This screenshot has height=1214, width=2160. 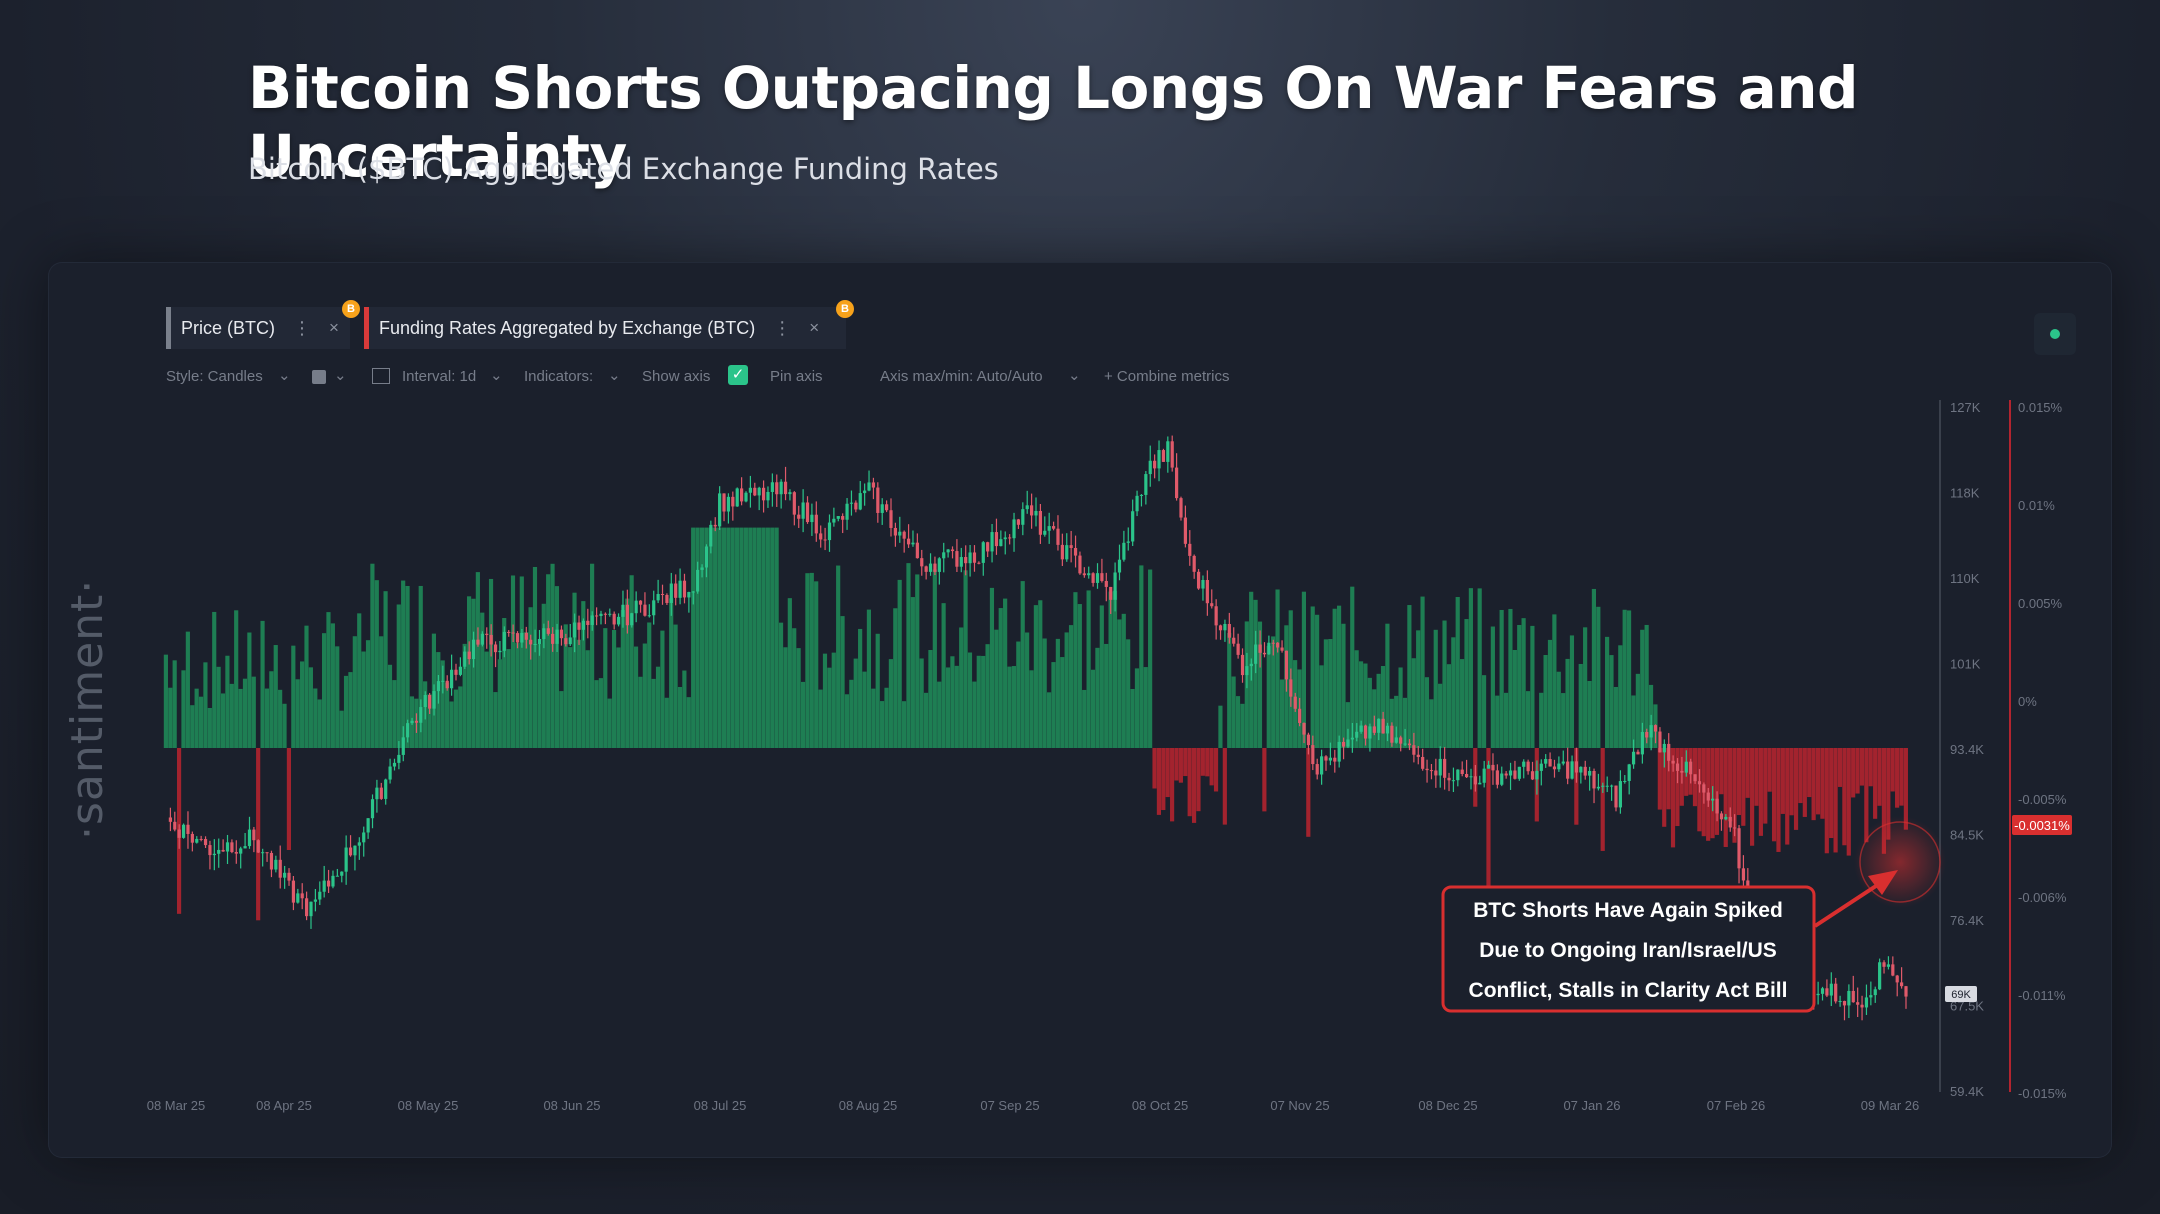 What do you see at coordinates (961, 376) in the screenshot?
I see `axis-minmax-select: Axis max/min: Auto/Auto` at bounding box center [961, 376].